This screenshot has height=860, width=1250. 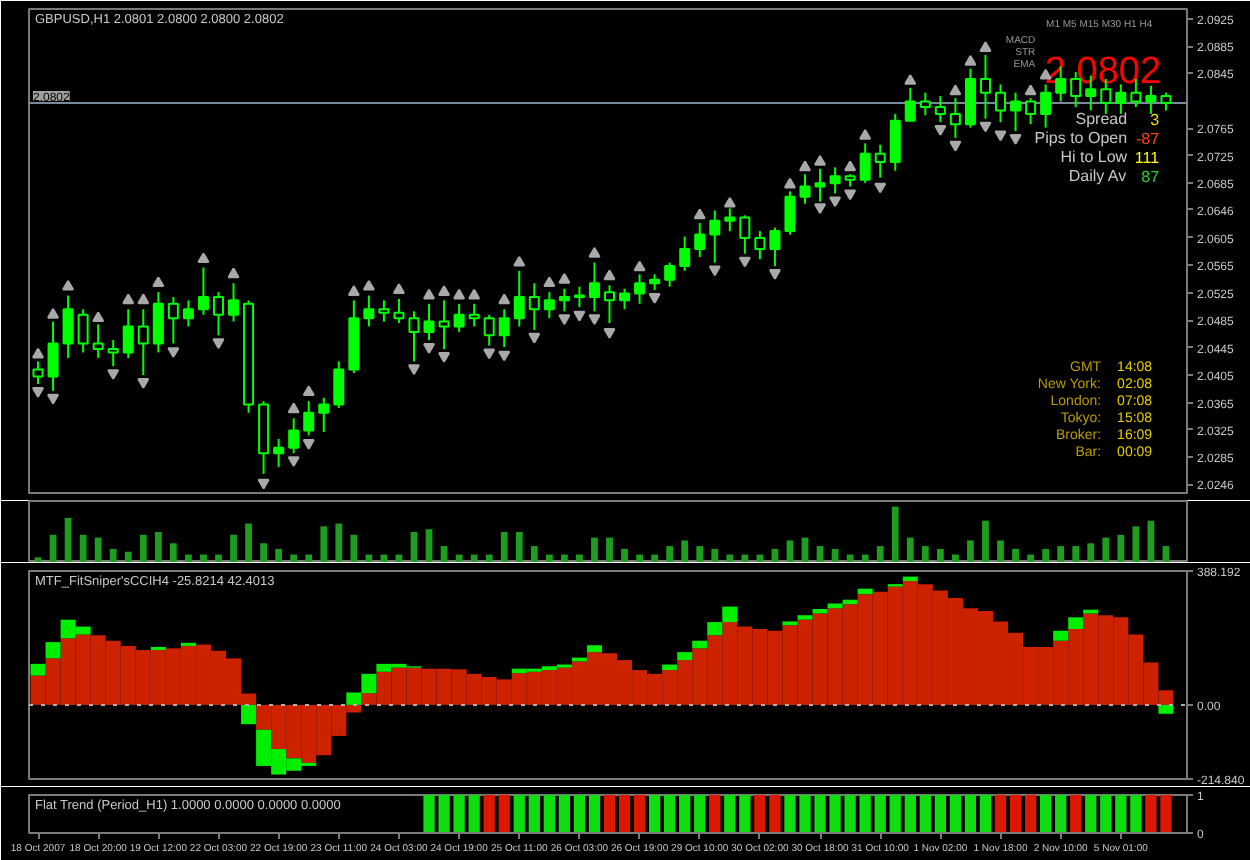 I want to click on annotation: 111, so click(x=1147, y=158).